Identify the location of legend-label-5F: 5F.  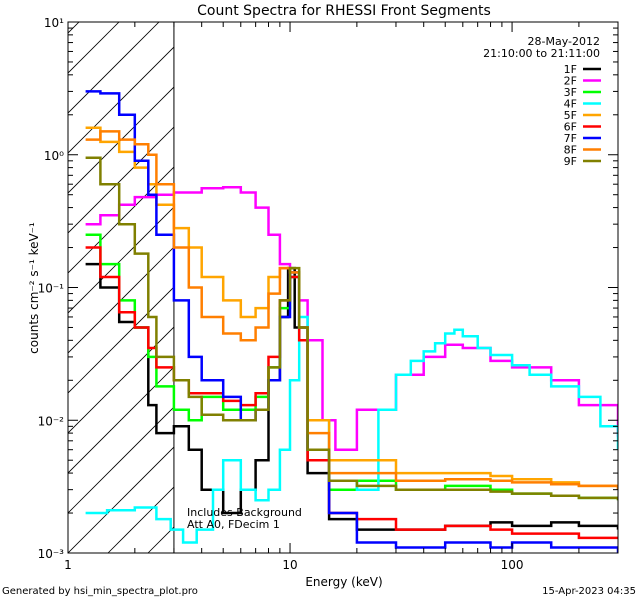
(570, 115).